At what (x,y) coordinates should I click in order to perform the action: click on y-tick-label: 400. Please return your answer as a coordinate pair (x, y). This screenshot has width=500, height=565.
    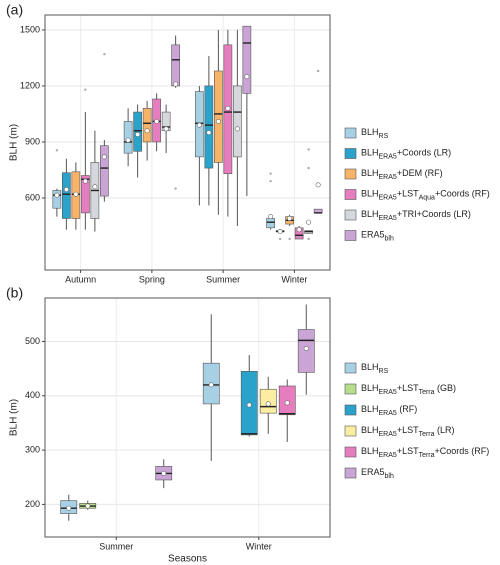
    Looking at the image, I should click on (32, 395).